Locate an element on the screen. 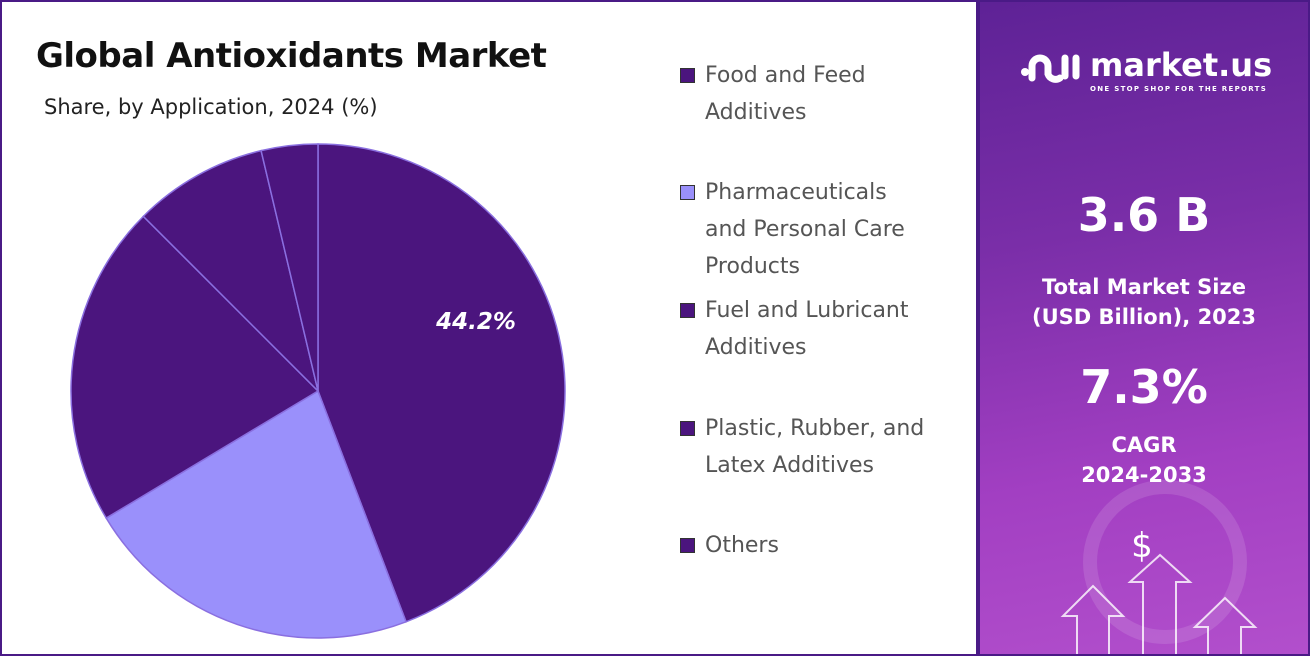  legend-label-line: Others is located at coordinates (742, 545).